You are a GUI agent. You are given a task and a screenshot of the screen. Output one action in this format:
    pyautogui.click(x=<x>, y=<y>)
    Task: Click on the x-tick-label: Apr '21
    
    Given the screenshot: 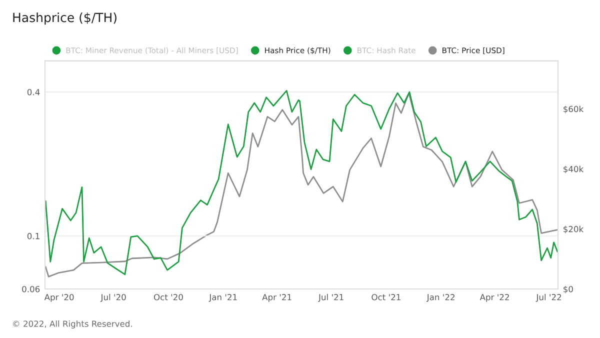 What is the action you would take?
    pyautogui.click(x=277, y=298)
    